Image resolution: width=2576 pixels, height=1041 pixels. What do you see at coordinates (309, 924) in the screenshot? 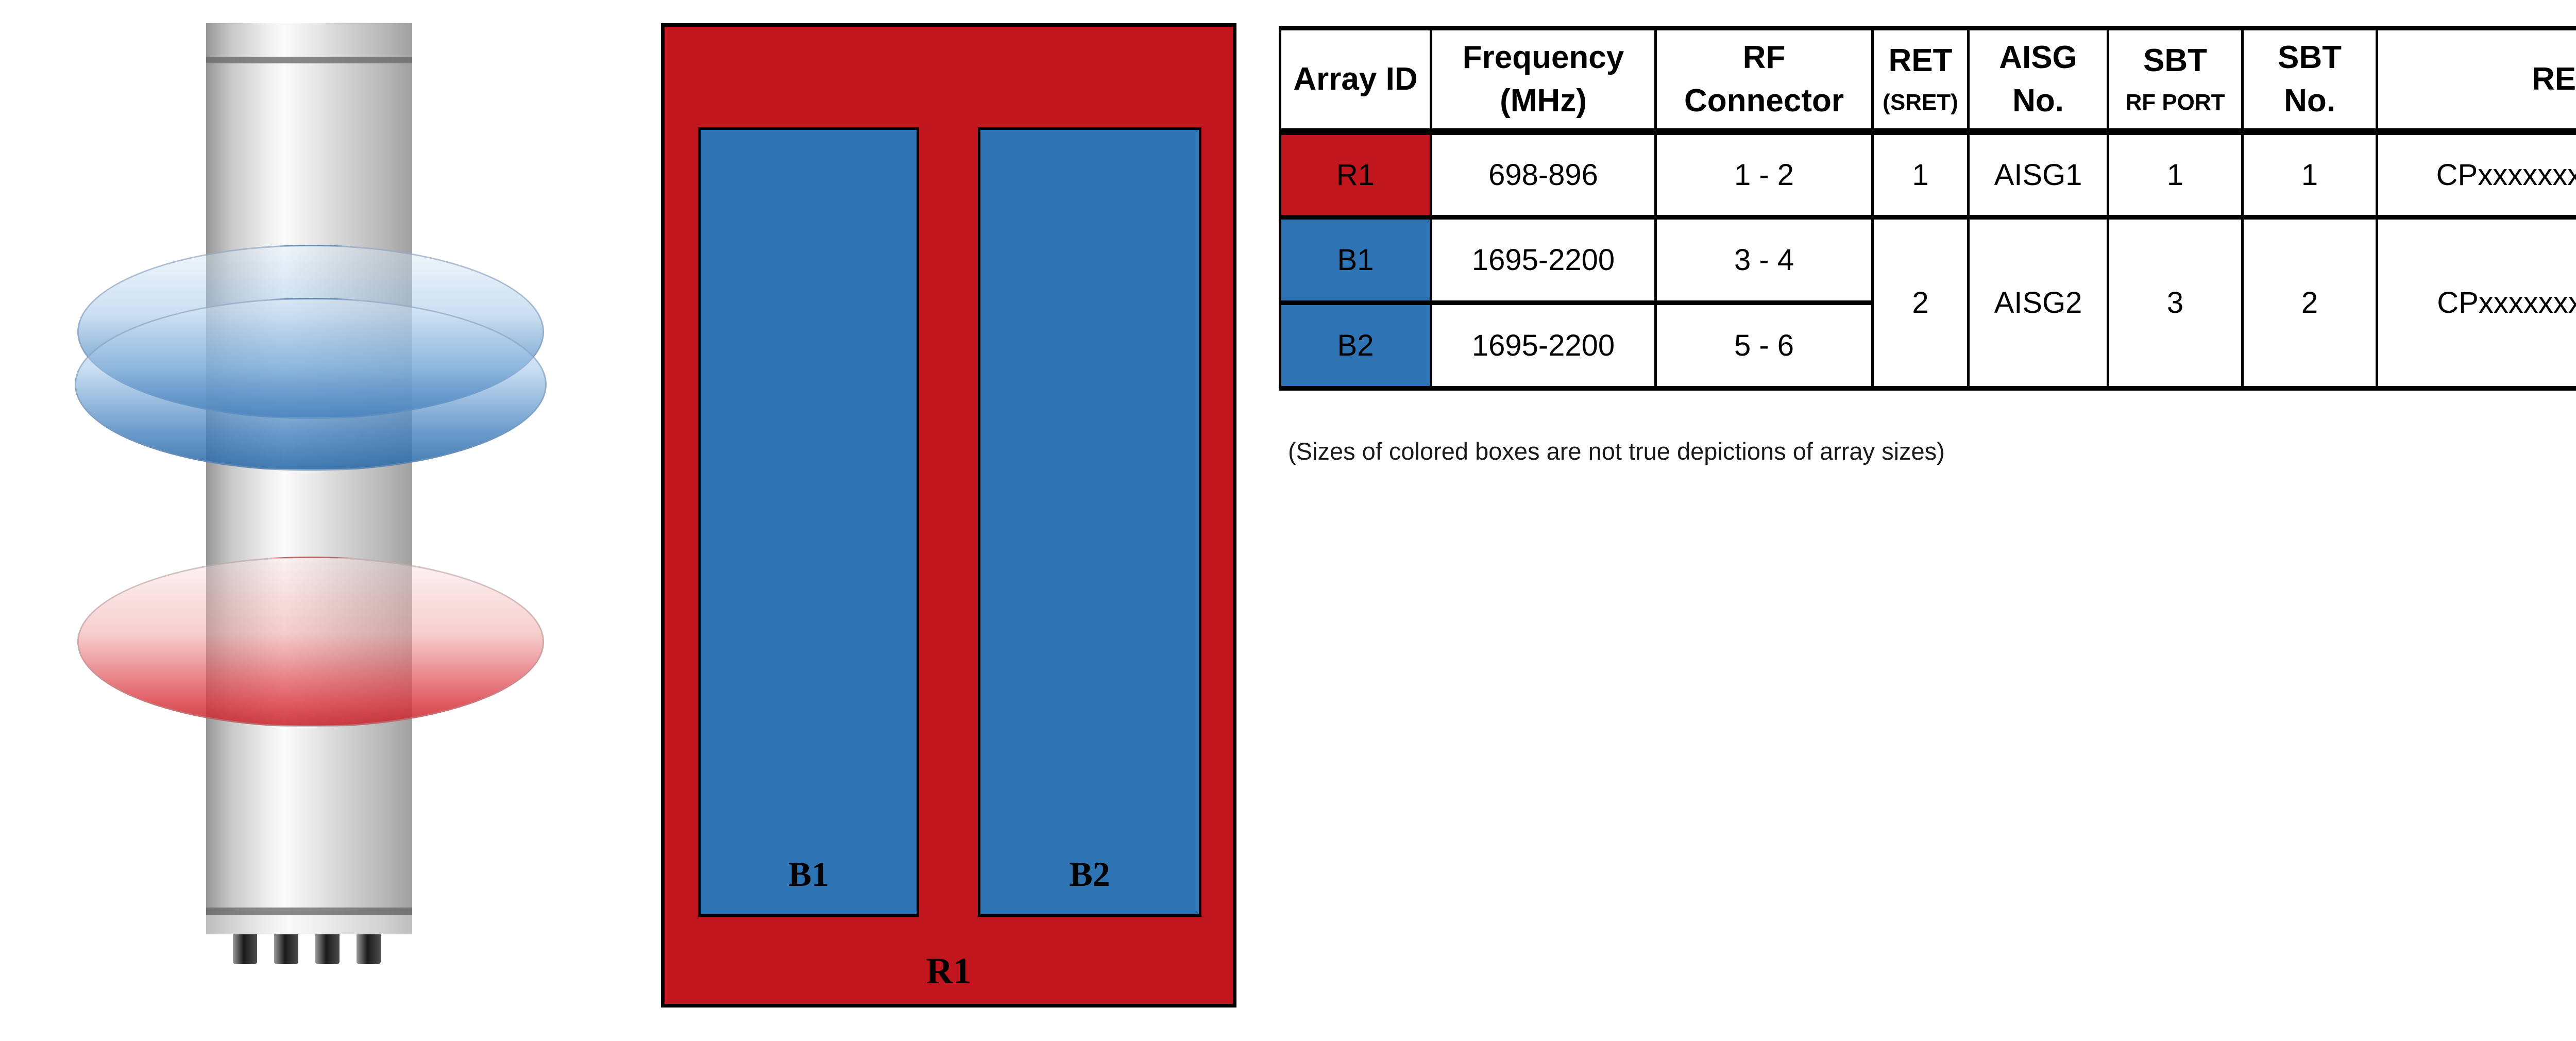
I see `antenna-bottom-cap` at bounding box center [309, 924].